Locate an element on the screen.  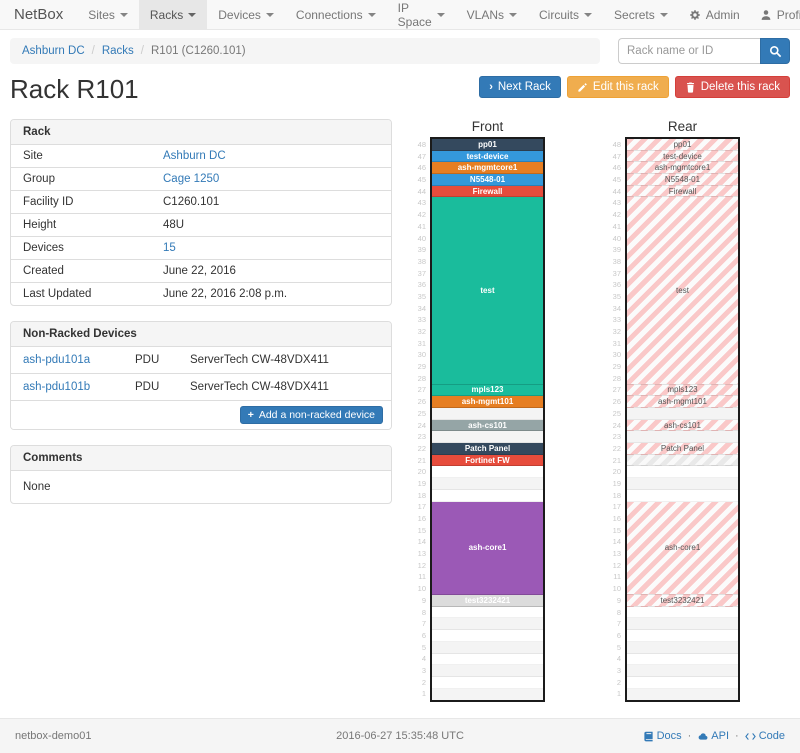
delete-rack-button: Delete this rack is located at coordinates (732, 87).